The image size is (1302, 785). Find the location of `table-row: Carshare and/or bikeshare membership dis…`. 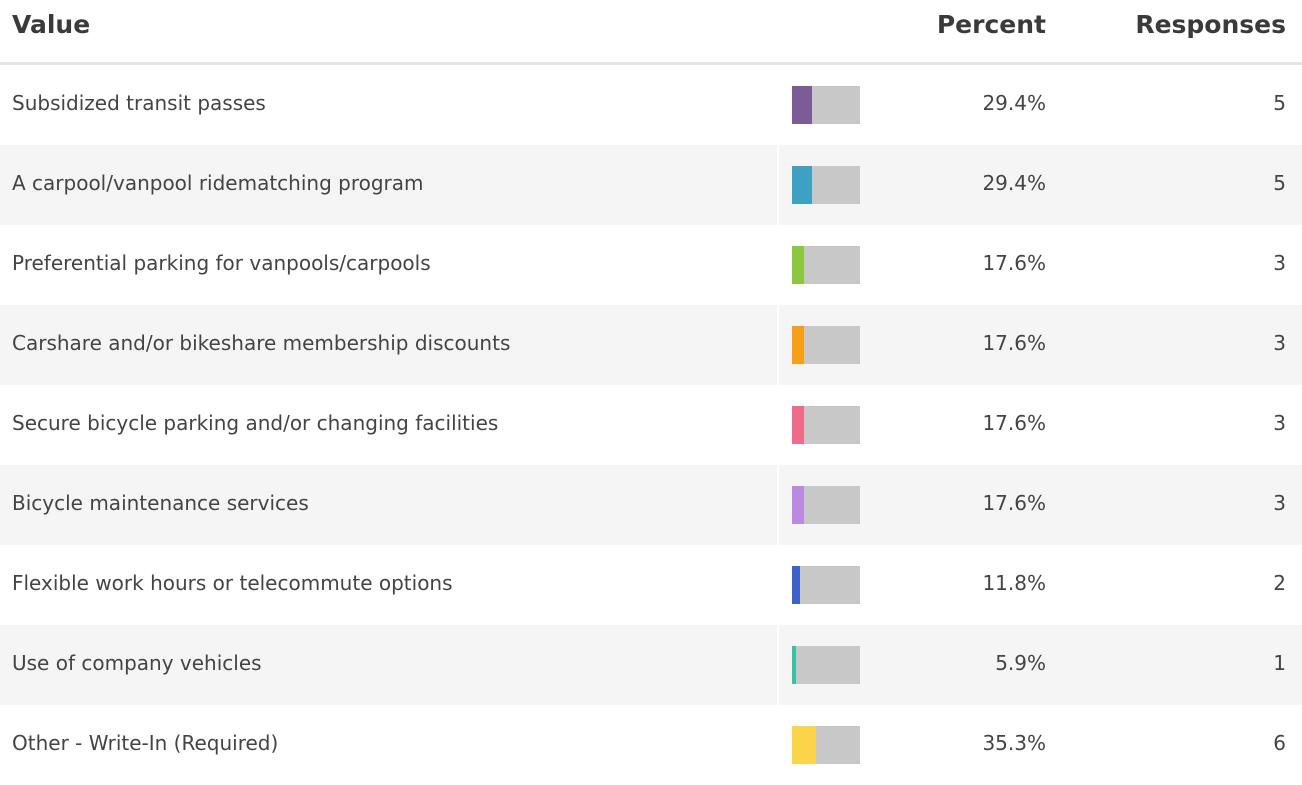

table-row: Carshare and/or bikeshare membership dis… is located at coordinates (651, 345).